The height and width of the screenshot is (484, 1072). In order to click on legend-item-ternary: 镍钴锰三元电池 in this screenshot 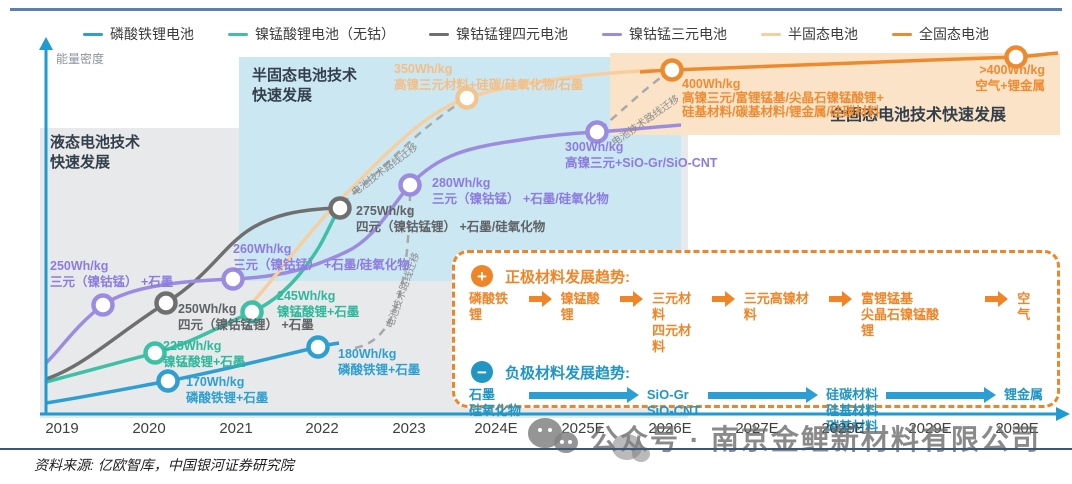, I will do `click(664, 34)`.